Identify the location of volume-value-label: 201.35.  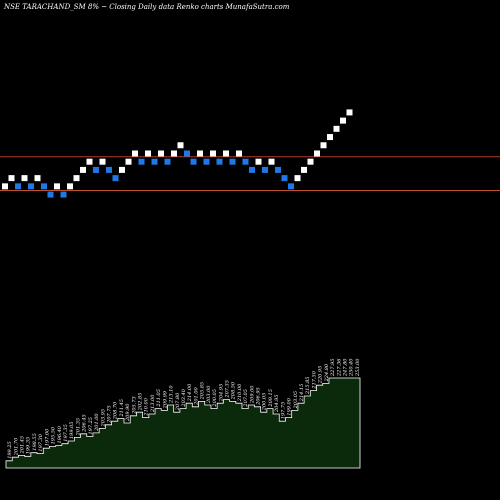
(78, 427).